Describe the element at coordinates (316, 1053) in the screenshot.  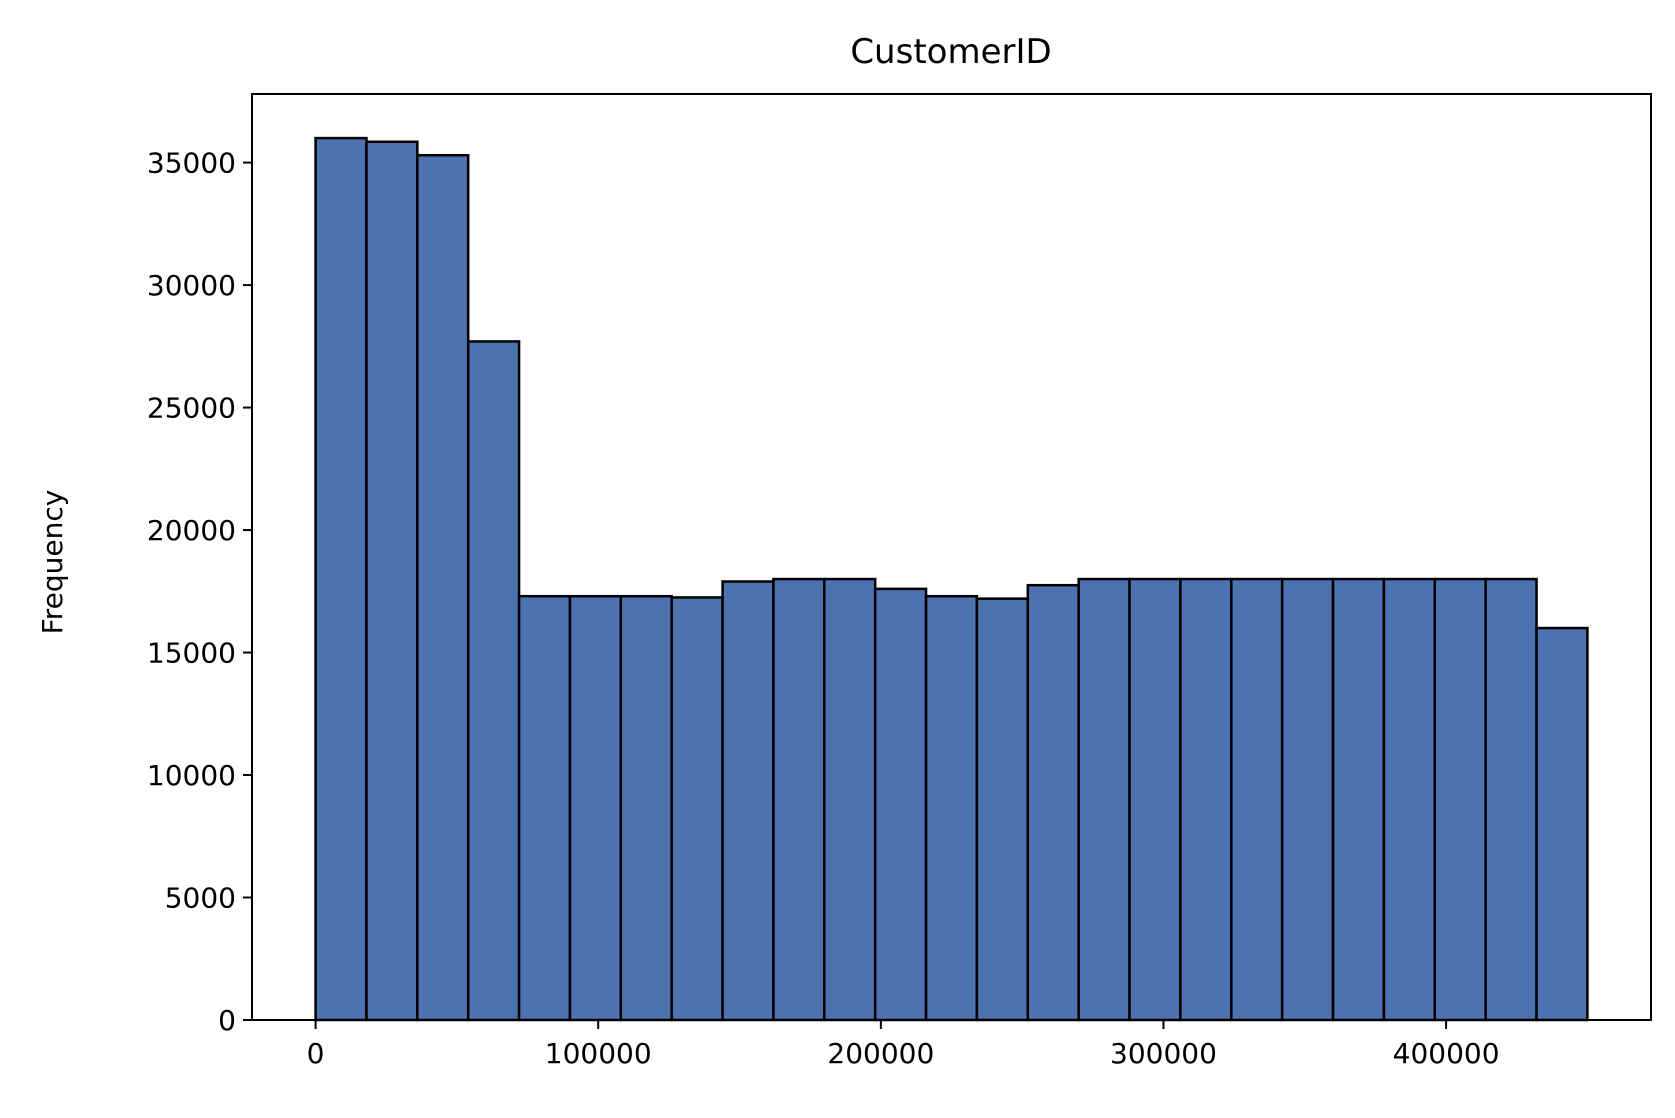
I see `x-tick-label: 0` at that location.